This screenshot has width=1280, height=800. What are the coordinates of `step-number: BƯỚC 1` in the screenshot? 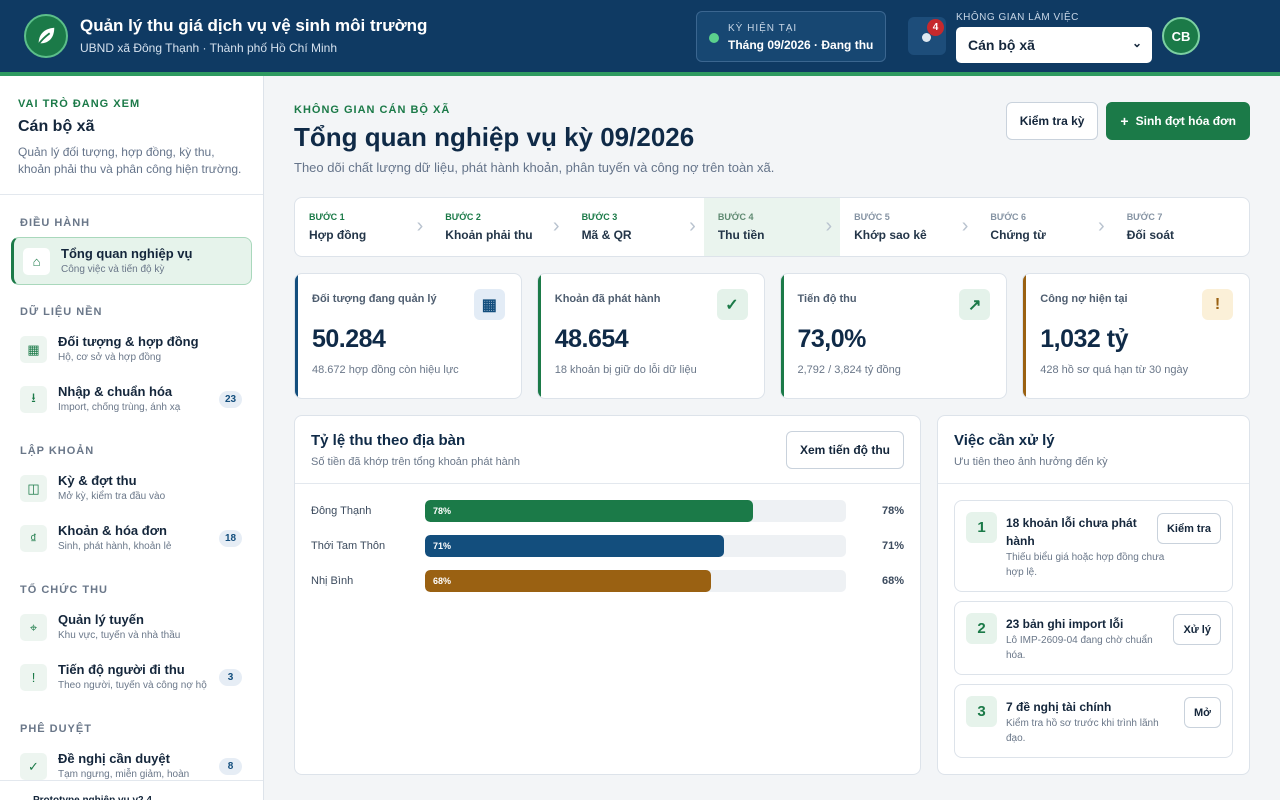 It's located at (327, 217).